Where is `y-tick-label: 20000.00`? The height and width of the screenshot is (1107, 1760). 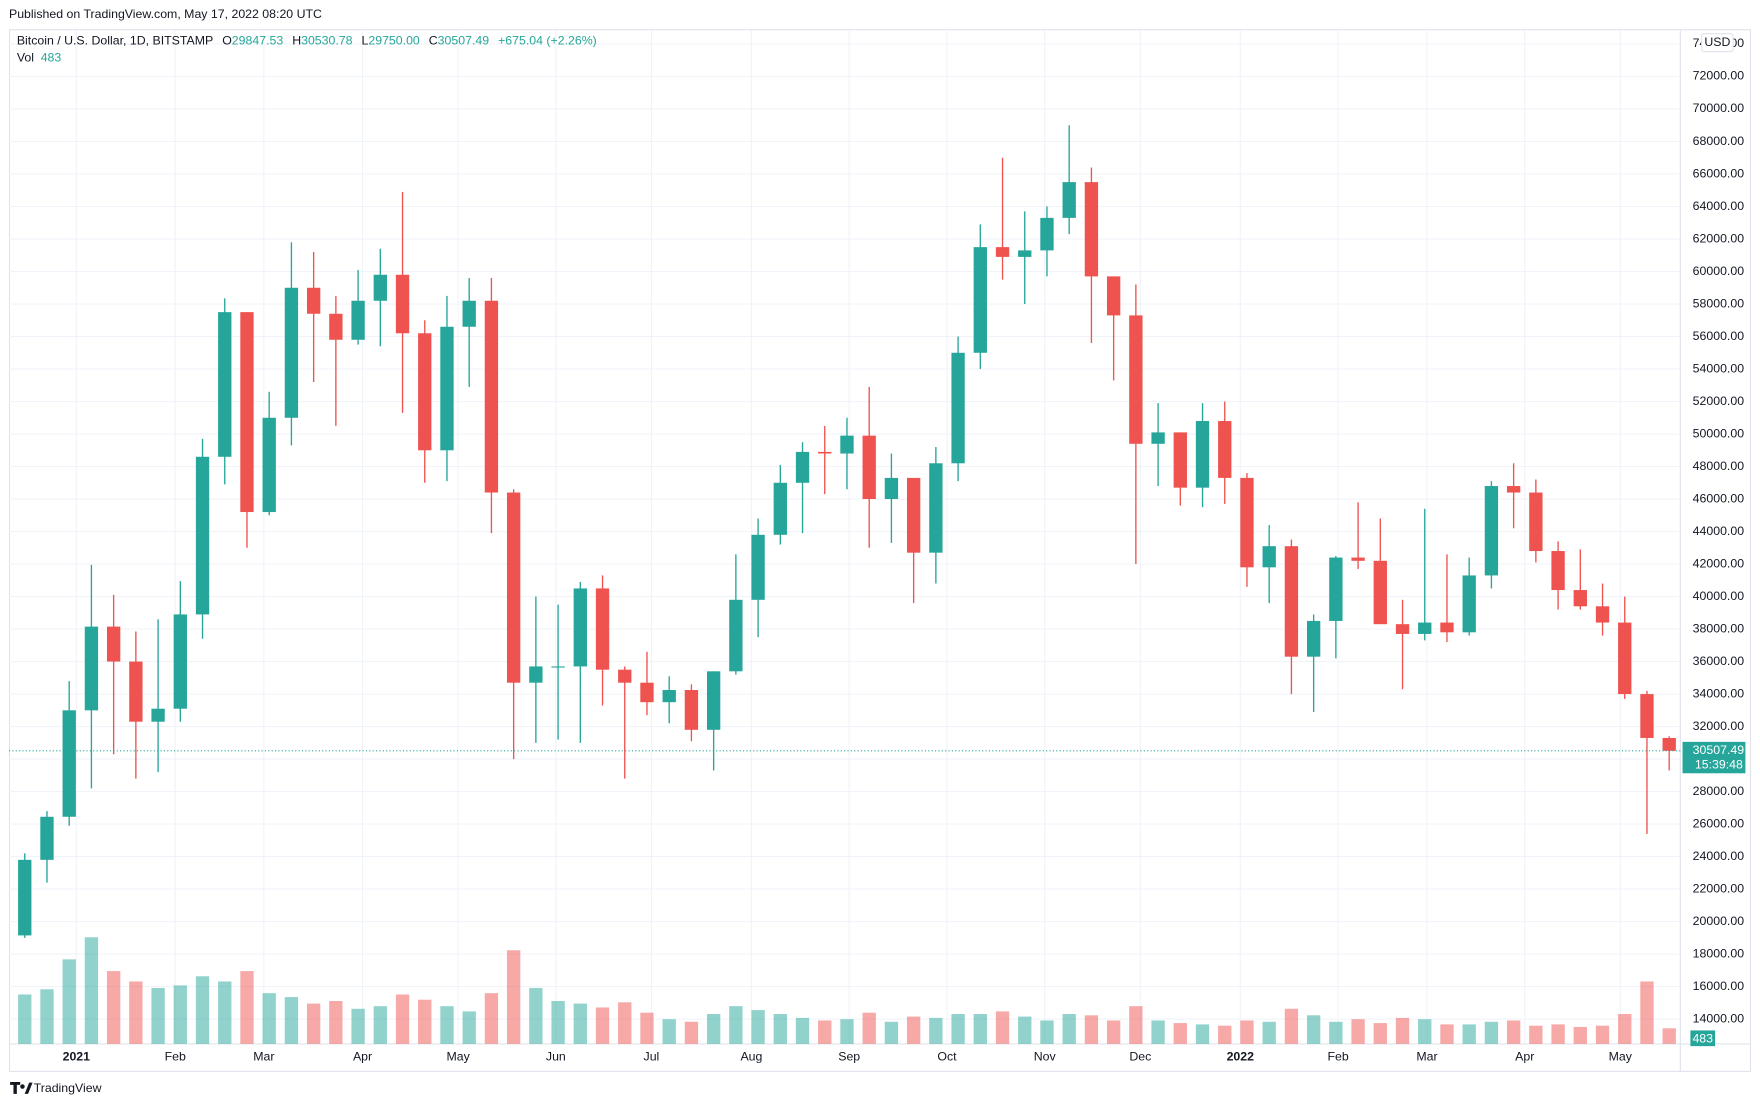 y-tick-label: 20000.00 is located at coordinates (1719, 921).